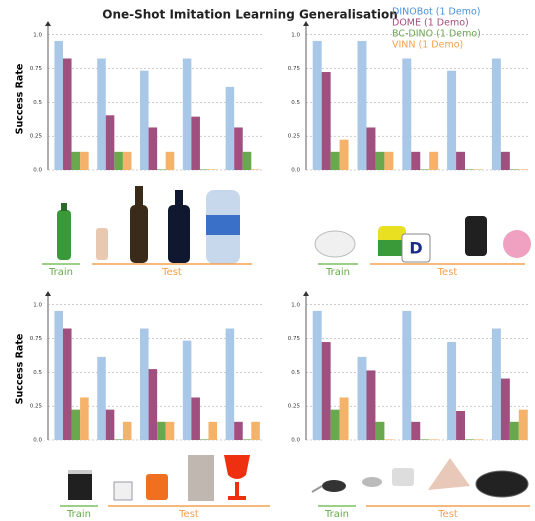 The height and width of the screenshot is (521, 535). I want to click on legend-entry: VINN (1 Demo), so click(427, 45).